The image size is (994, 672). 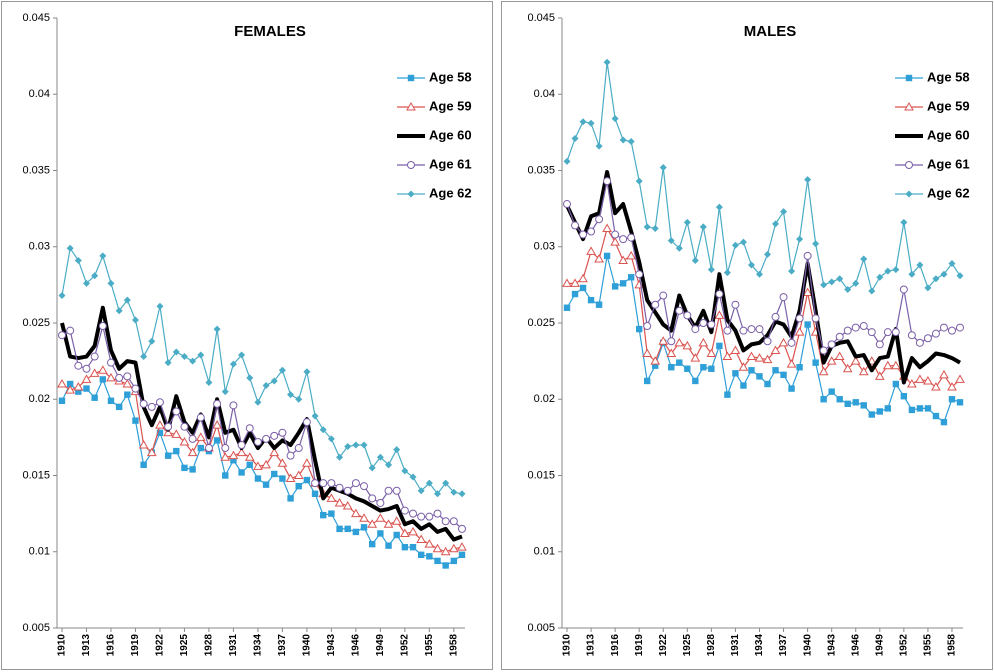 I want to click on y-tick-label: 0.01, so click(x=544, y=552).